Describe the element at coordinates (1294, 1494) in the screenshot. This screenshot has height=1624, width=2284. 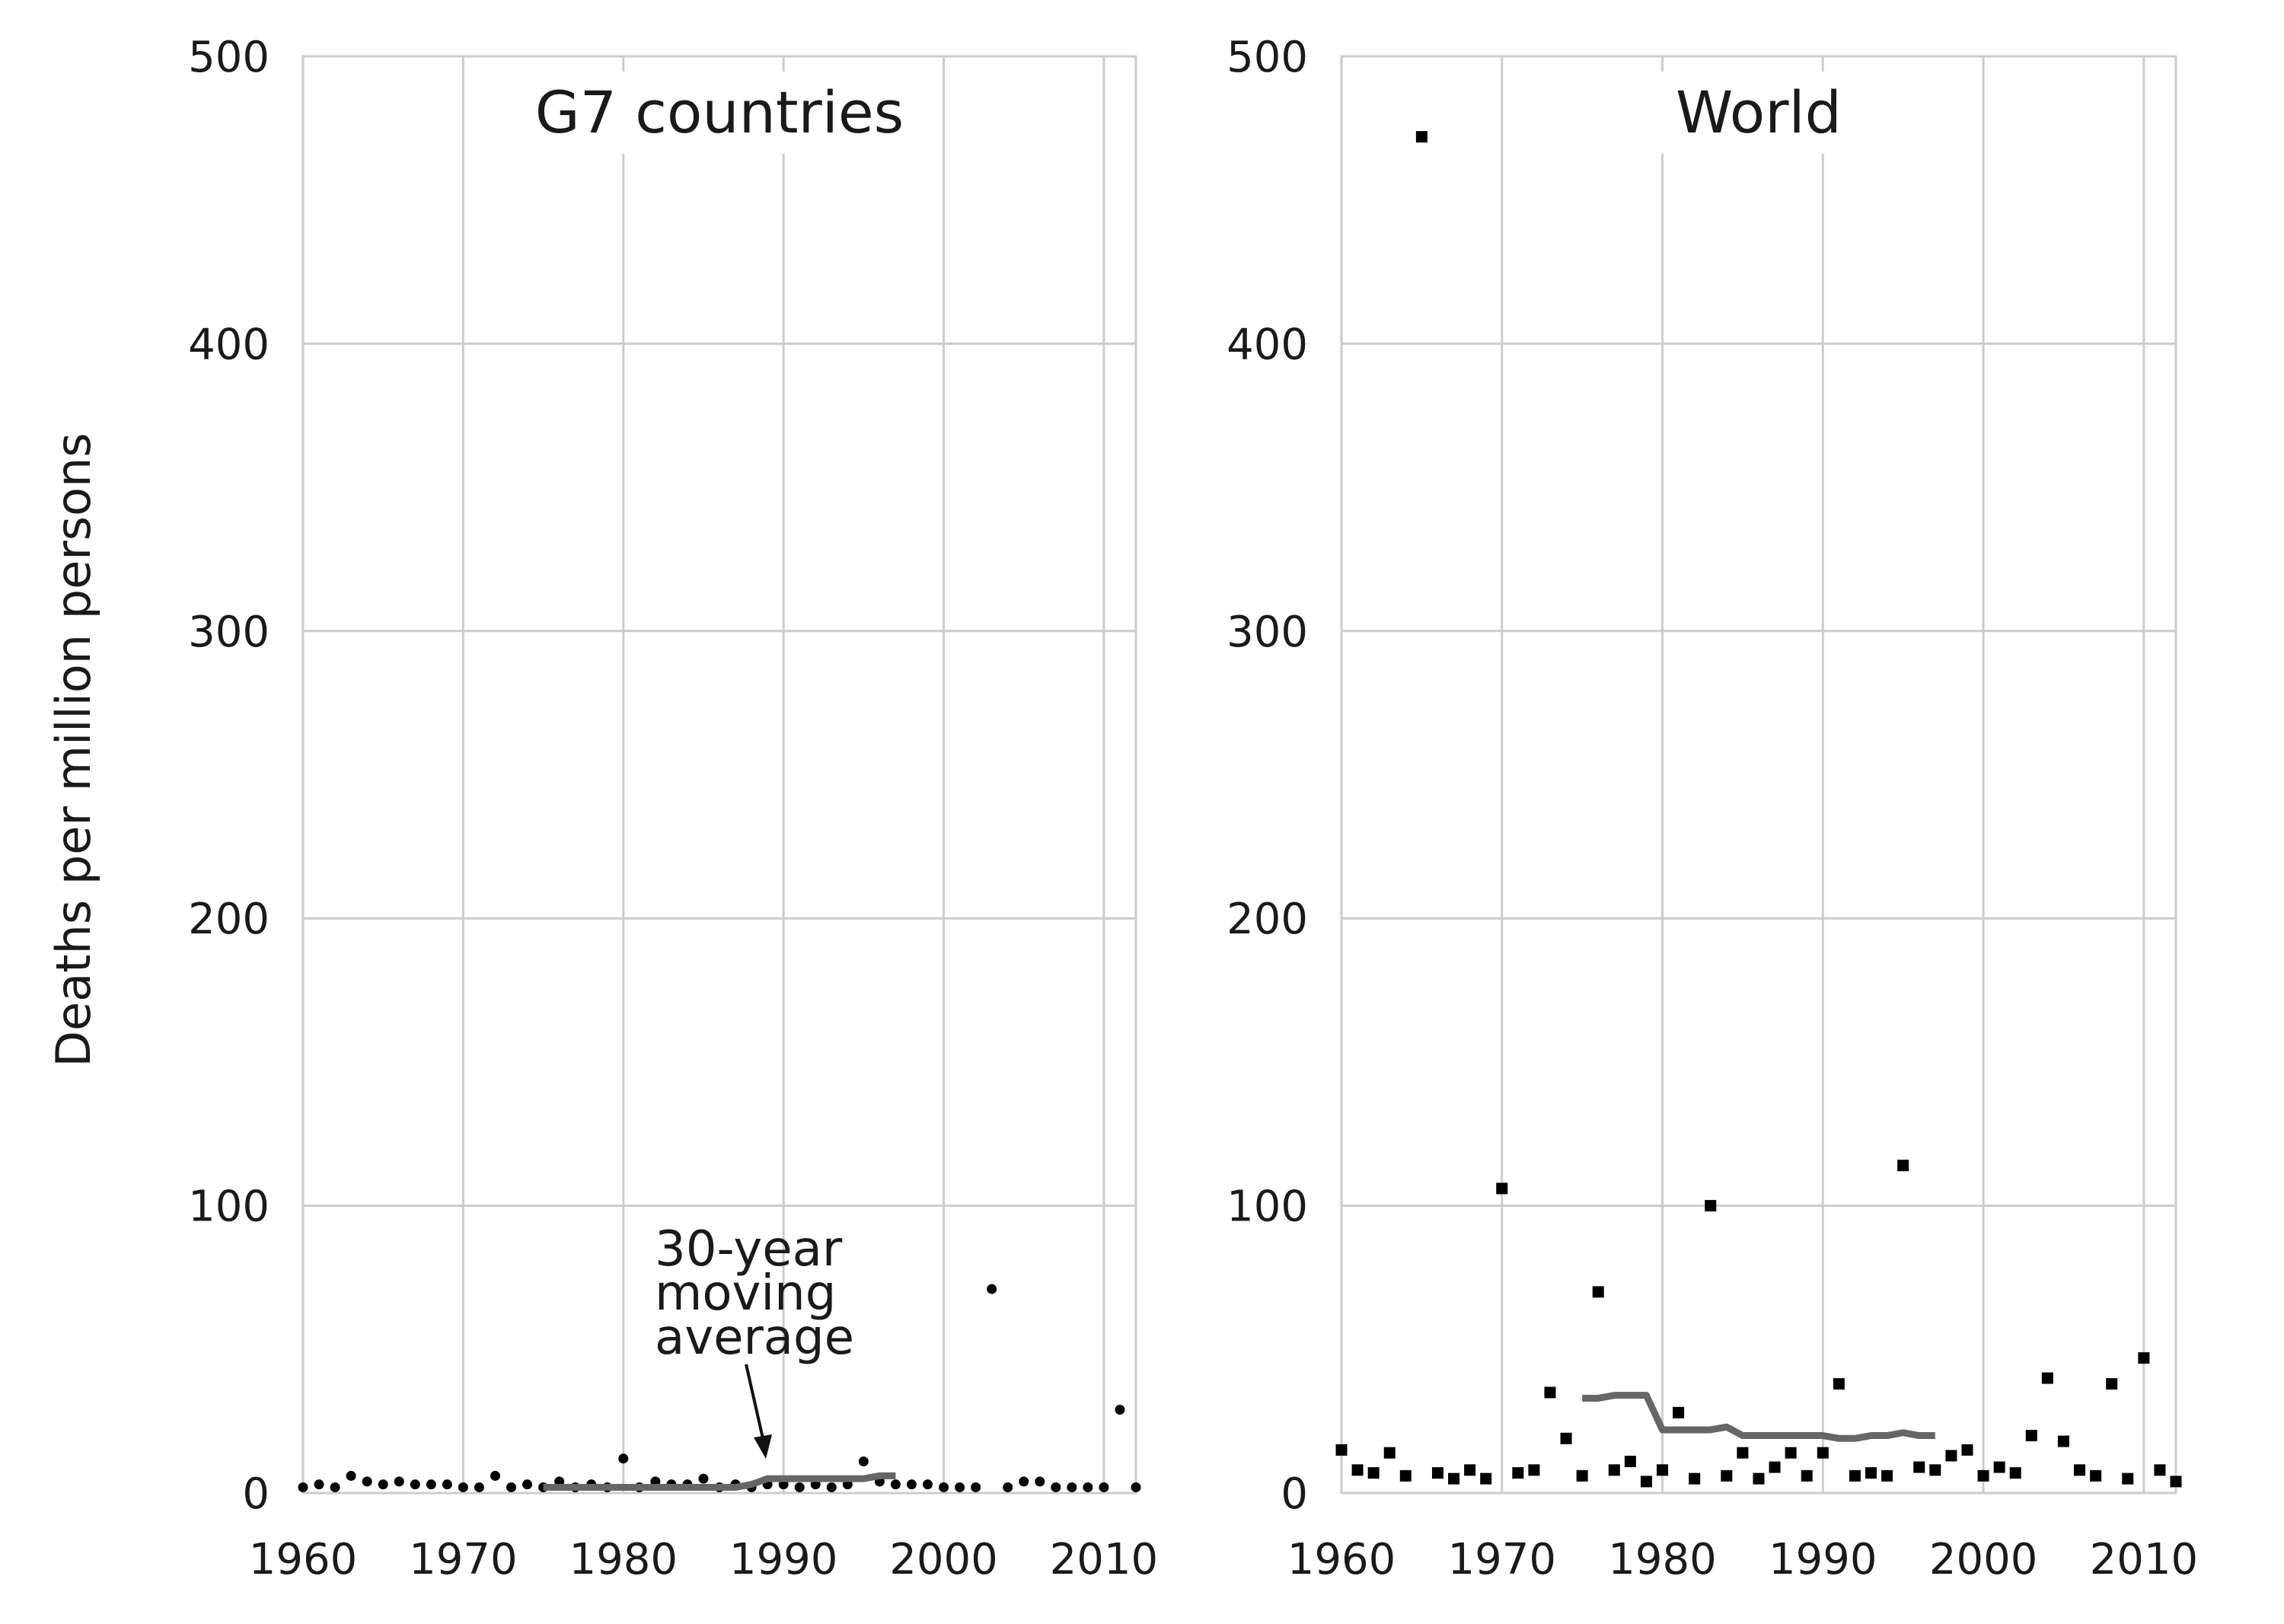
I see `y-tick-label: 0` at that location.